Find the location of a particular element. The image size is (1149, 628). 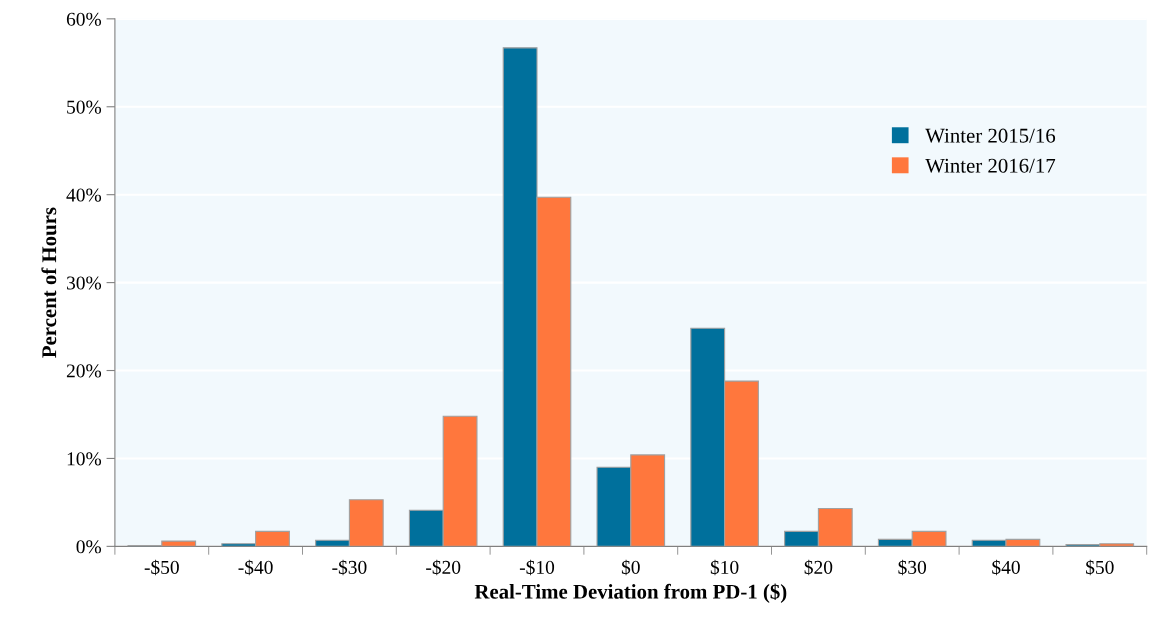

x-tick-label: $50 is located at coordinates (1100, 567).